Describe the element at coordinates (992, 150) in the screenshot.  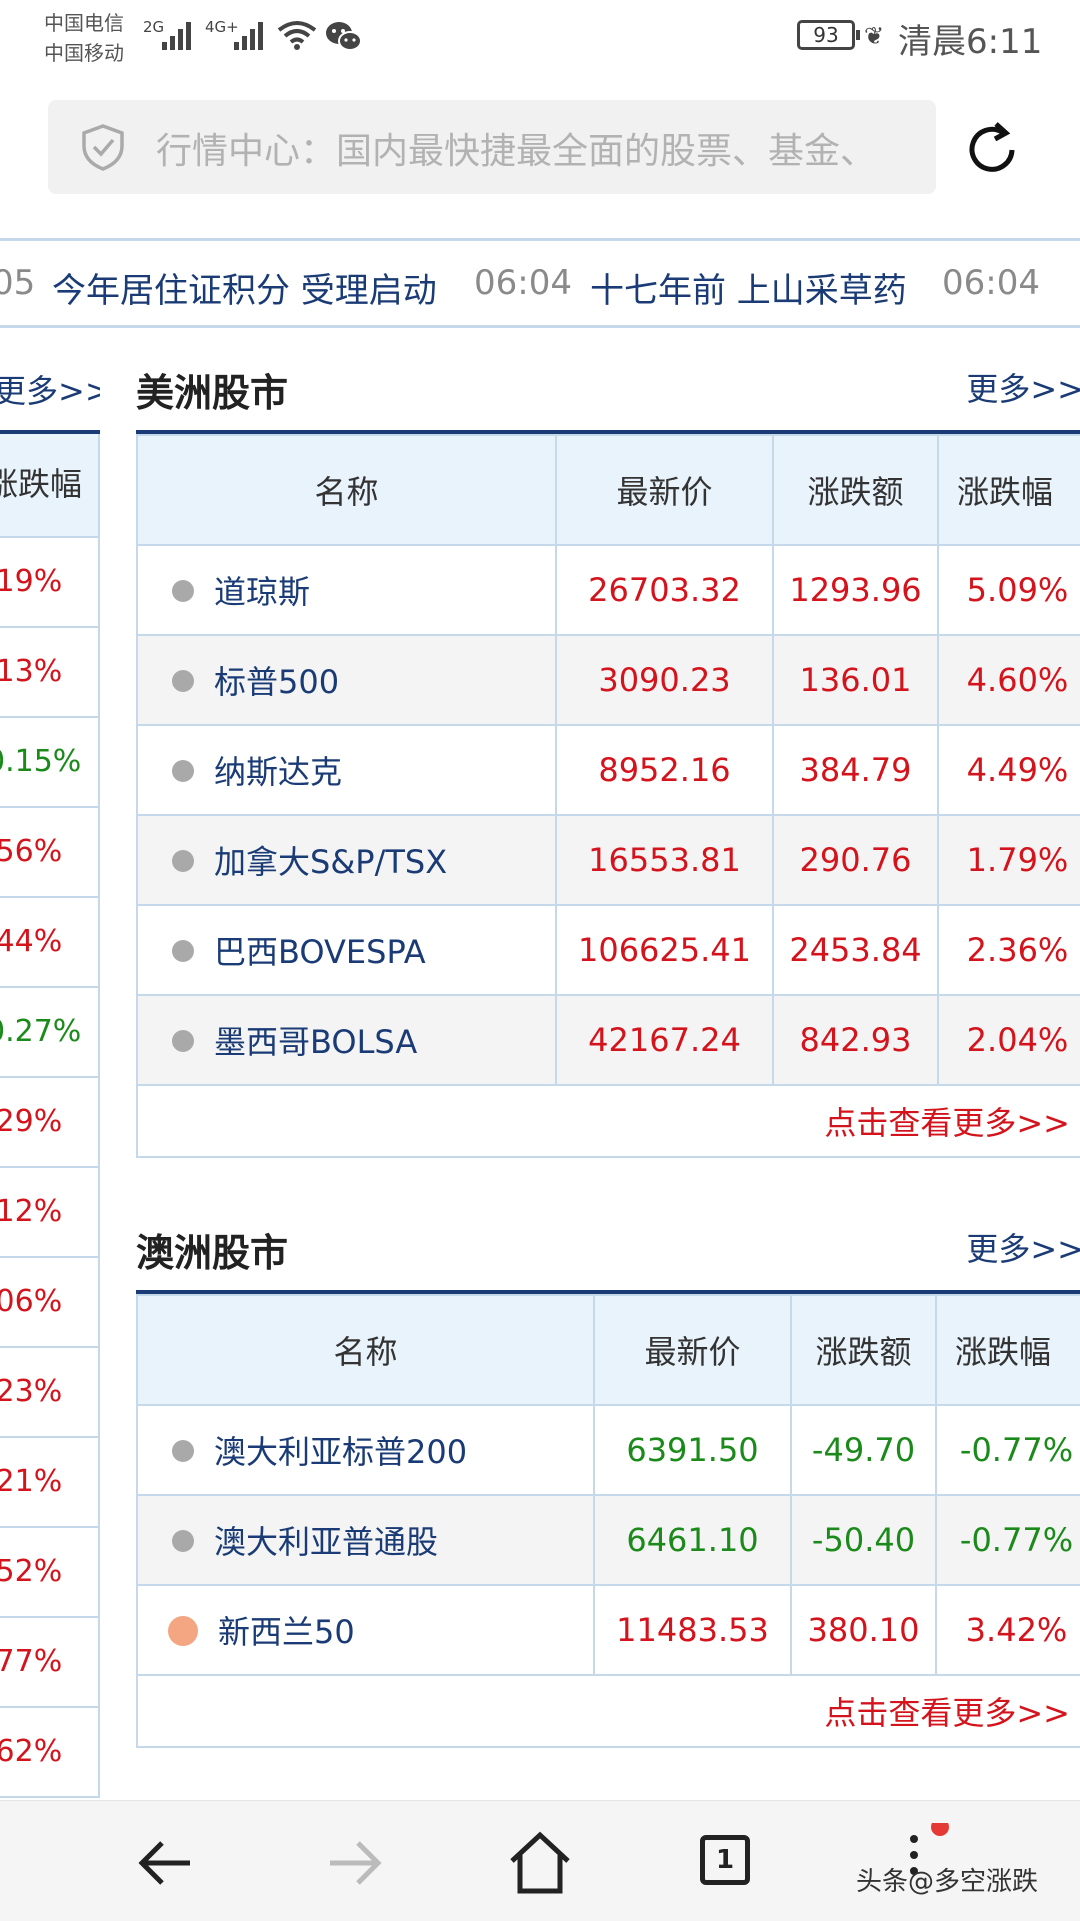
I see `reload-icon` at that location.